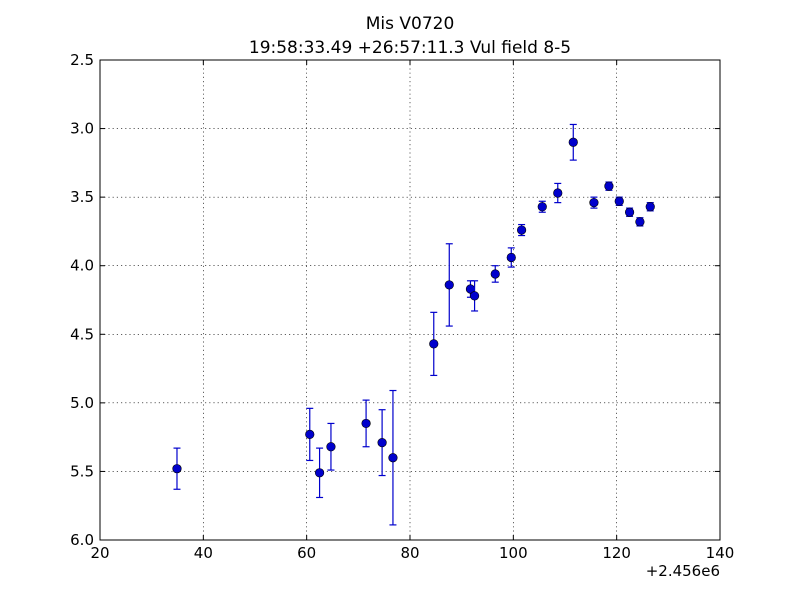 This screenshot has height=600, width=800. What do you see at coordinates (82, 60) in the screenshot?
I see `y-tick-label: 2.5` at bounding box center [82, 60].